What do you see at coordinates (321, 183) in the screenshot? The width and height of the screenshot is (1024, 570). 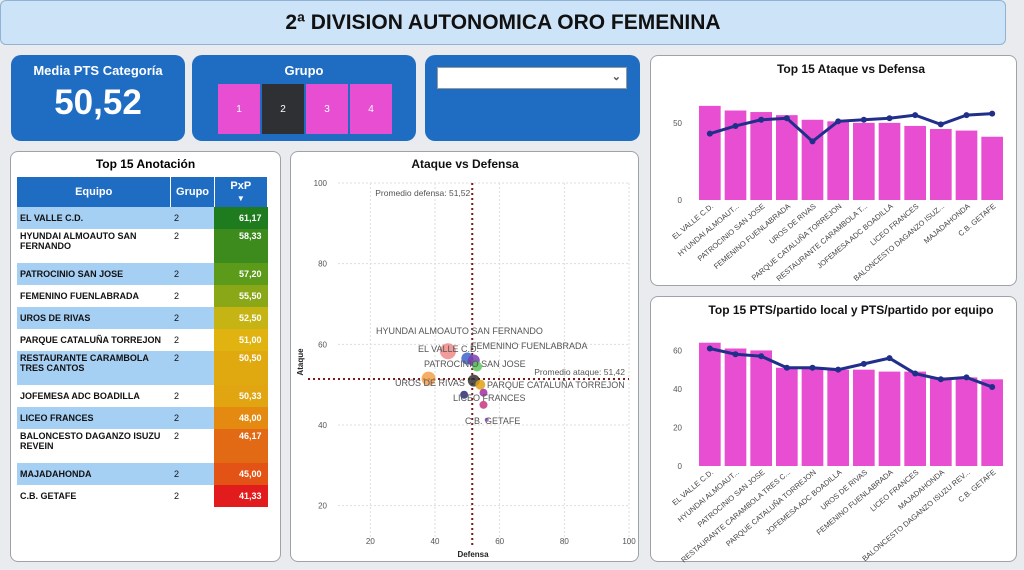 I see `y-tick-label: 100` at bounding box center [321, 183].